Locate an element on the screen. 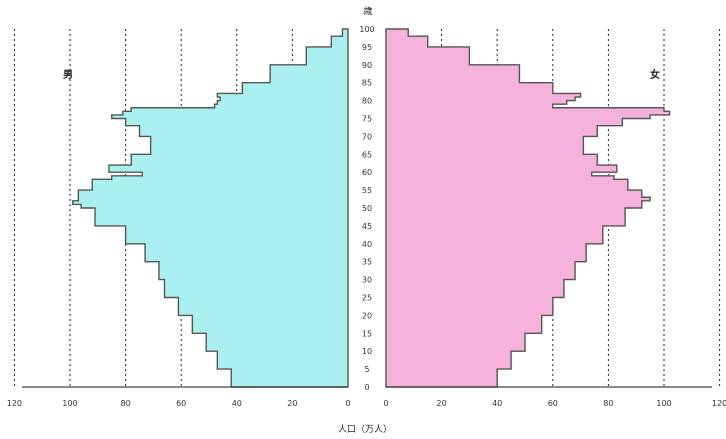  y-tick: 10 is located at coordinates (367, 351).